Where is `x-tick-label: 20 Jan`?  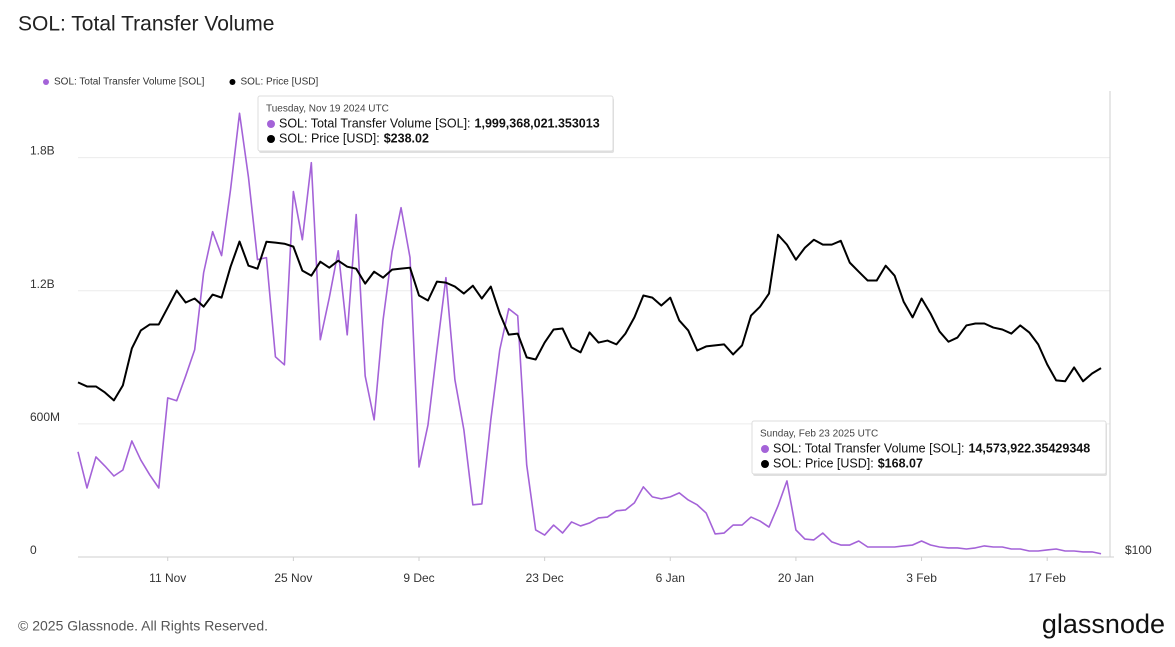
x-tick-label: 20 Jan is located at coordinates (796, 578).